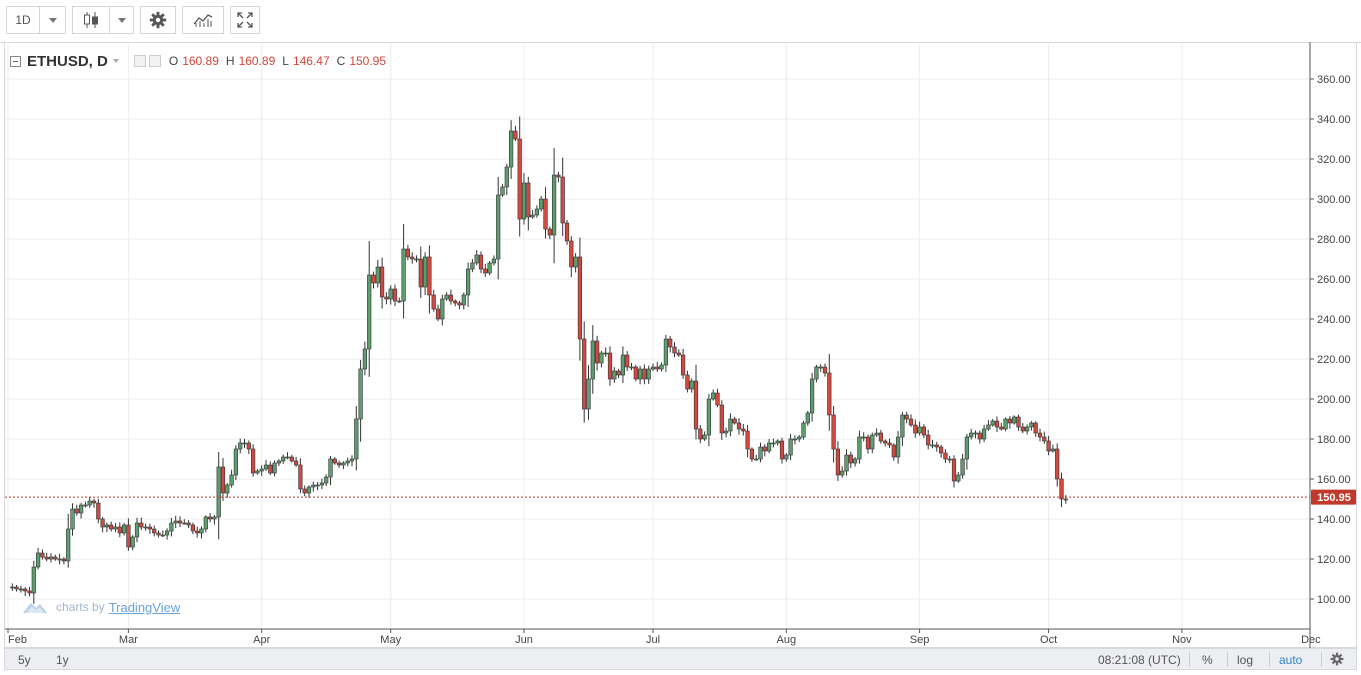 The width and height of the screenshot is (1361, 675). Describe the element at coordinates (67, 61) in the screenshot. I see `symbol-label: ETHUSD, D` at that location.